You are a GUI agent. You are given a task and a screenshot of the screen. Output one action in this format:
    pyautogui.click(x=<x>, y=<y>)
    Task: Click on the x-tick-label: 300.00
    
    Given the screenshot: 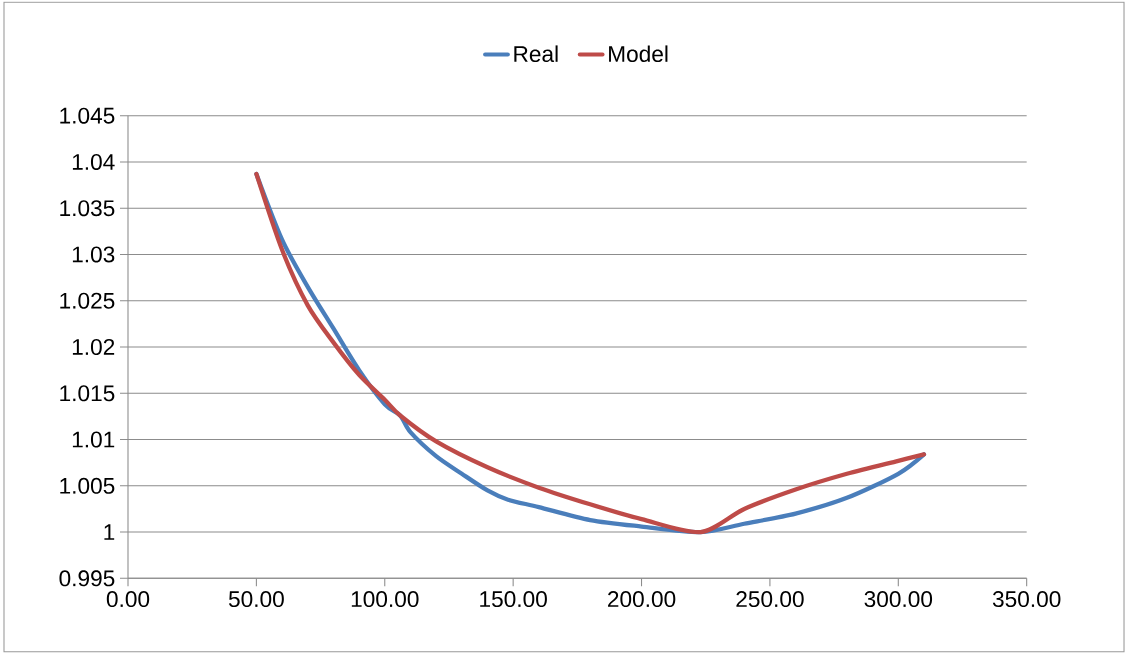 What is the action you would take?
    pyautogui.click(x=898, y=599)
    